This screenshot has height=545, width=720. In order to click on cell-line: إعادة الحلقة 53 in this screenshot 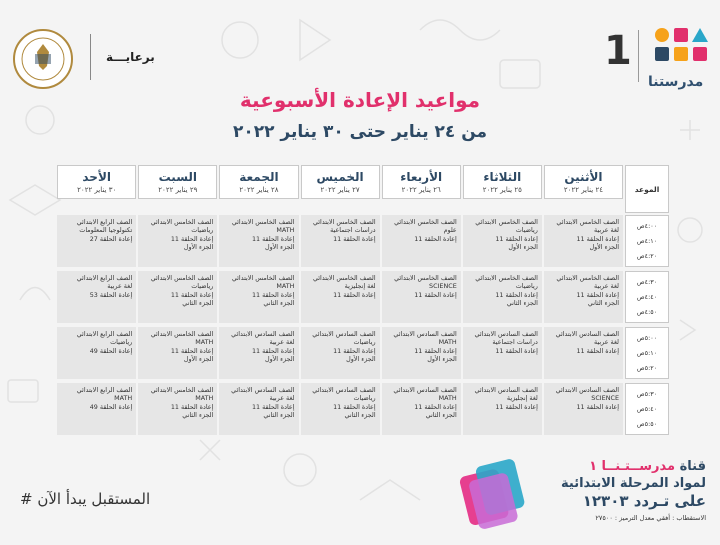, I will do `click(111, 294)`.